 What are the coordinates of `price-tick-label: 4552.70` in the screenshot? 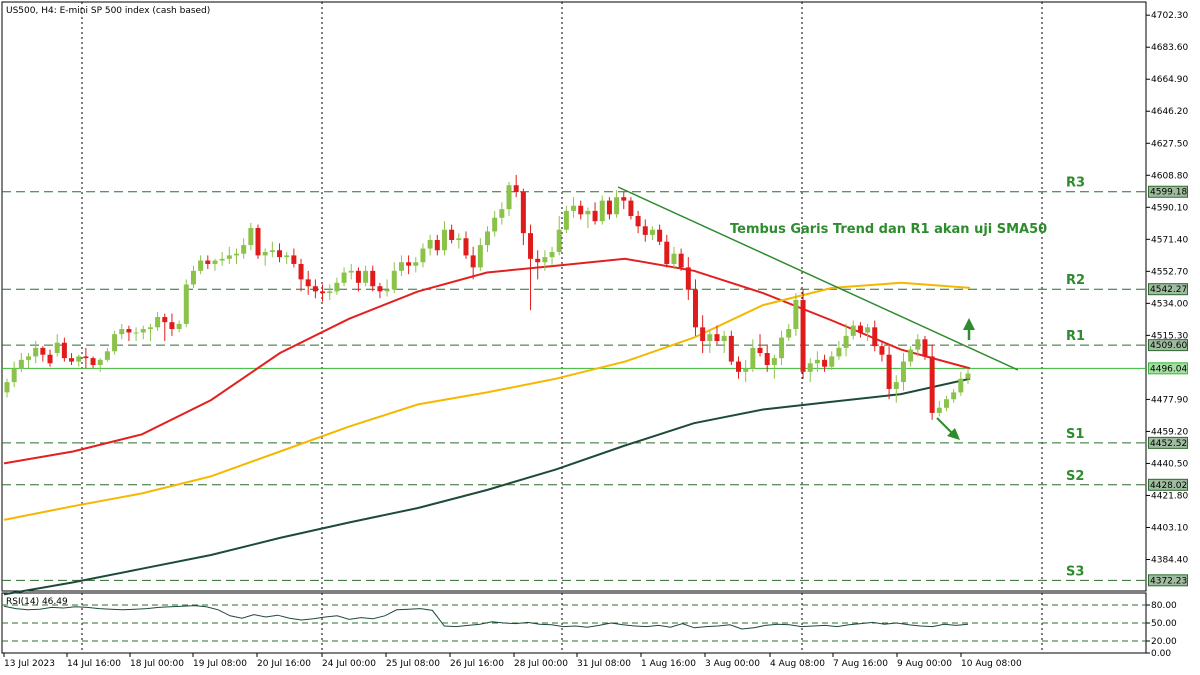 It's located at (1169, 272).